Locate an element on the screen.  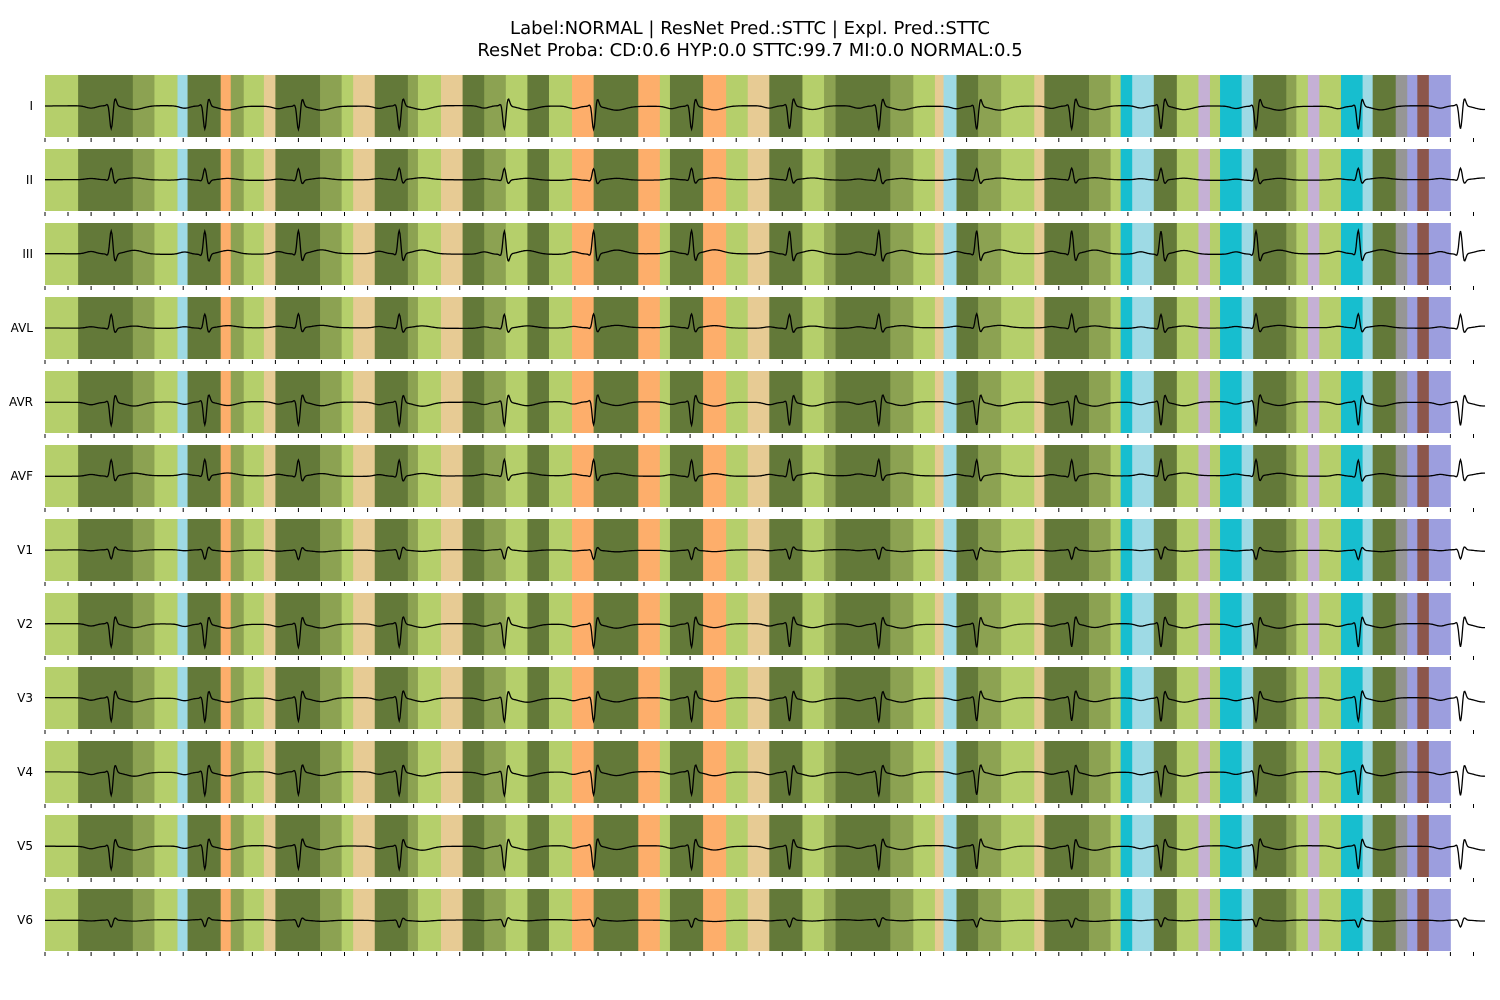
lead-label-v5: V5 is located at coordinates (25, 846).